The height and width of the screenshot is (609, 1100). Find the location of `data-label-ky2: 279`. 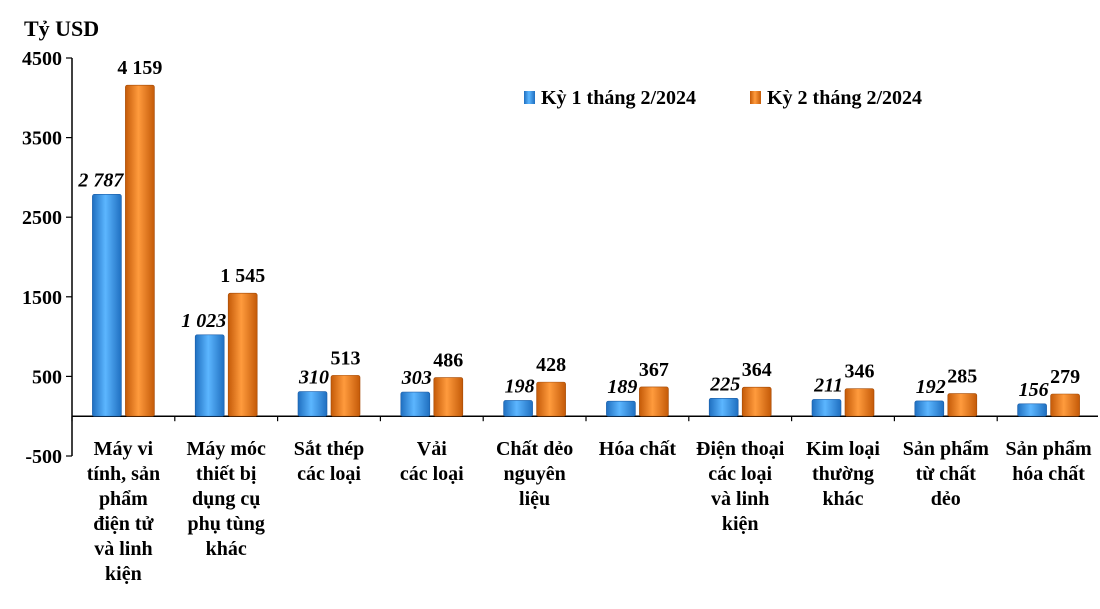

data-label-ky2: 279 is located at coordinates (1065, 377).